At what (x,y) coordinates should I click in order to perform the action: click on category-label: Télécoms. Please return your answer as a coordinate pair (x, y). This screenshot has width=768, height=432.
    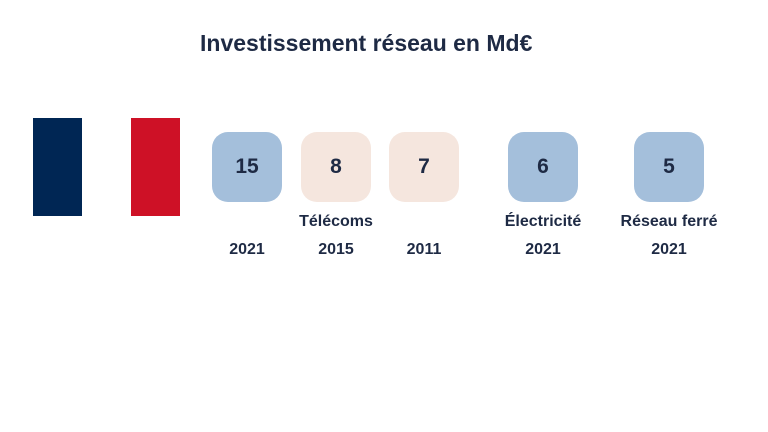
    Looking at the image, I should click on (336, 221).